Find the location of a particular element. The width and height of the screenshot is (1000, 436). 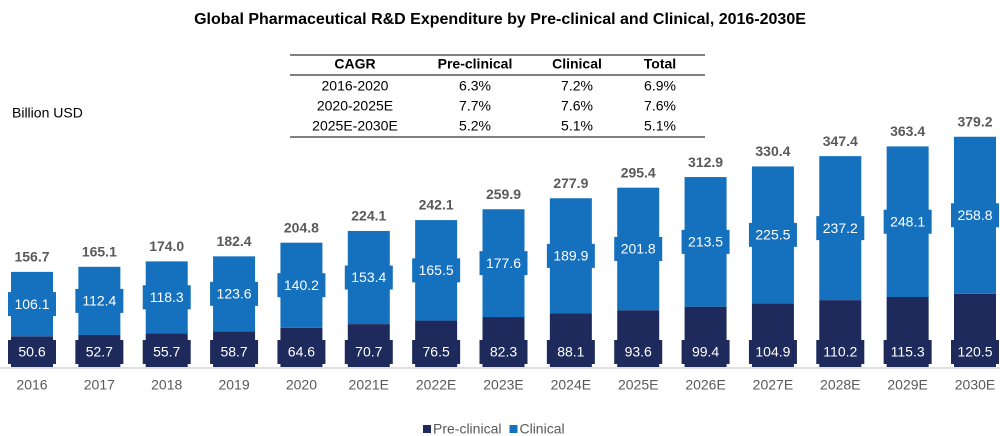

value-label: 177.6 is located at coordinates (503, 263).